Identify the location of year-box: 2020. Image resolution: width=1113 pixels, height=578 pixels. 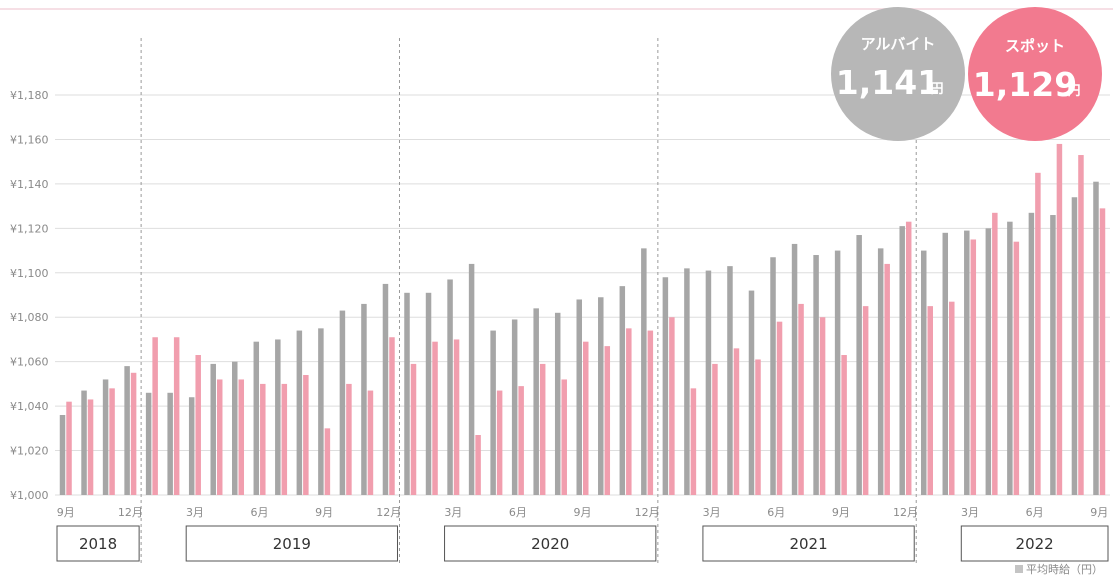
(550, 543).